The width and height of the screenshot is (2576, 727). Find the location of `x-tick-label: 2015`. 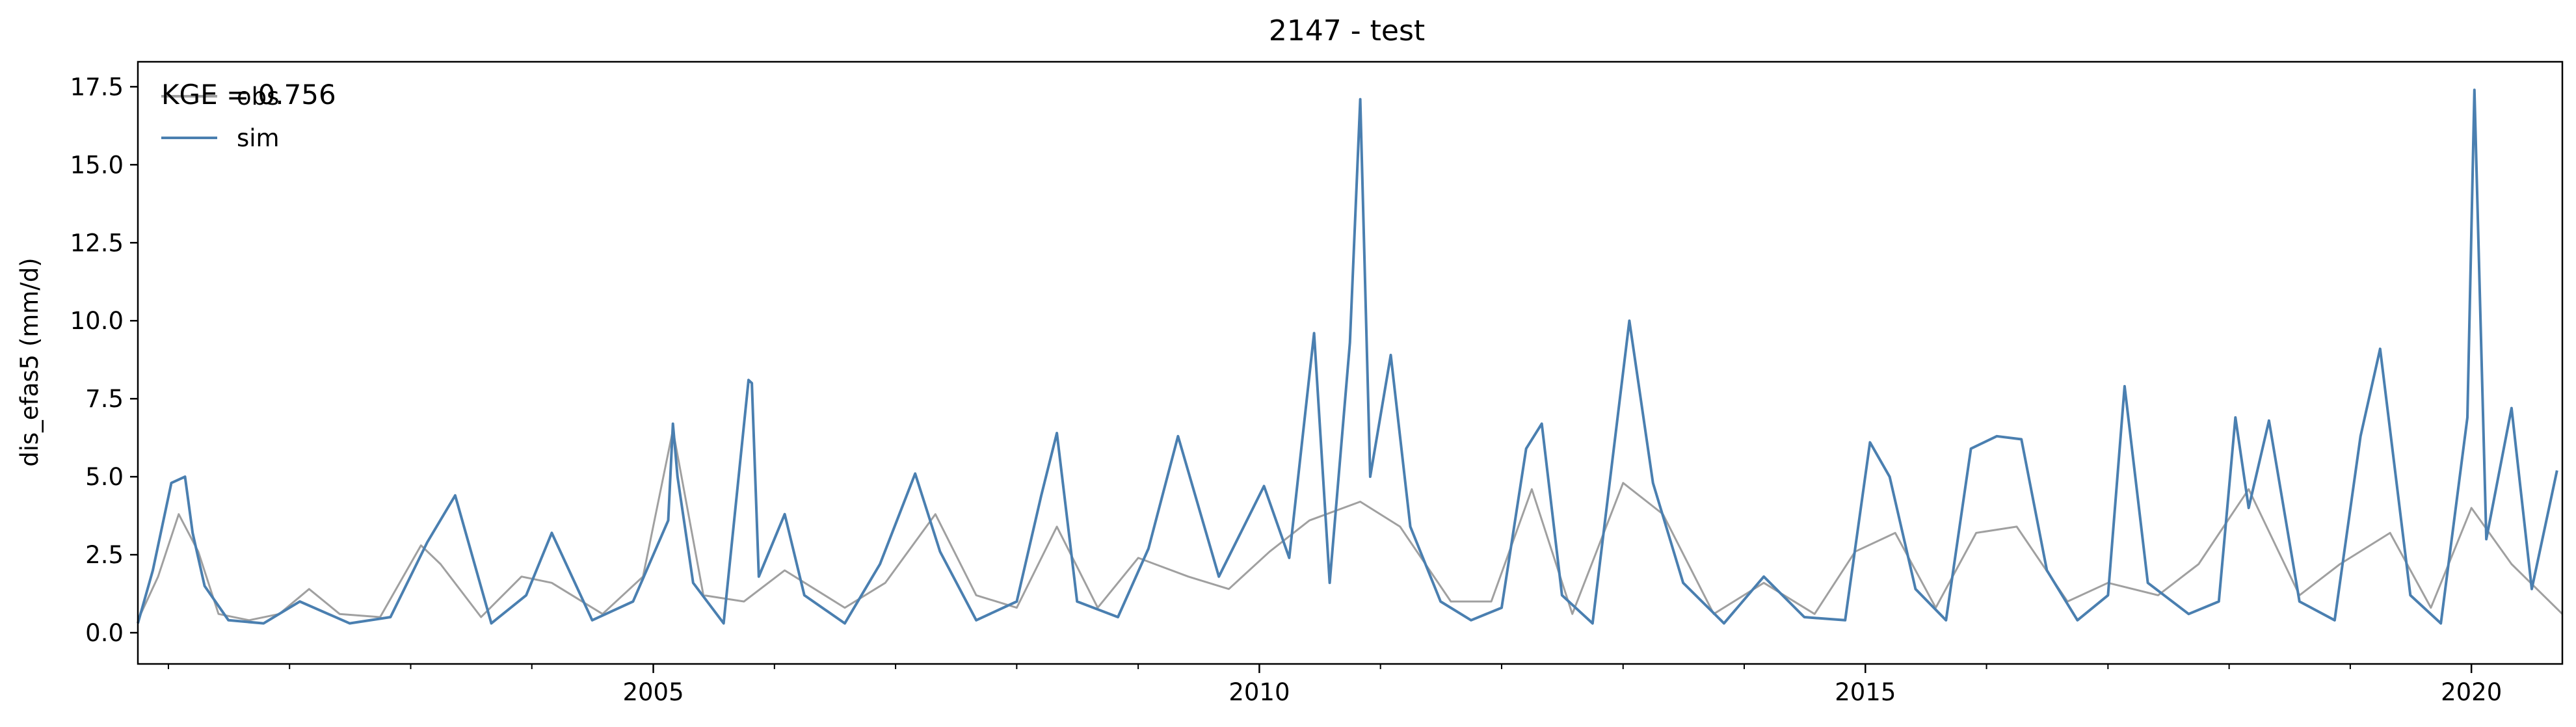

x-tick-label: 2015 is located at coordinates (1866, 692).